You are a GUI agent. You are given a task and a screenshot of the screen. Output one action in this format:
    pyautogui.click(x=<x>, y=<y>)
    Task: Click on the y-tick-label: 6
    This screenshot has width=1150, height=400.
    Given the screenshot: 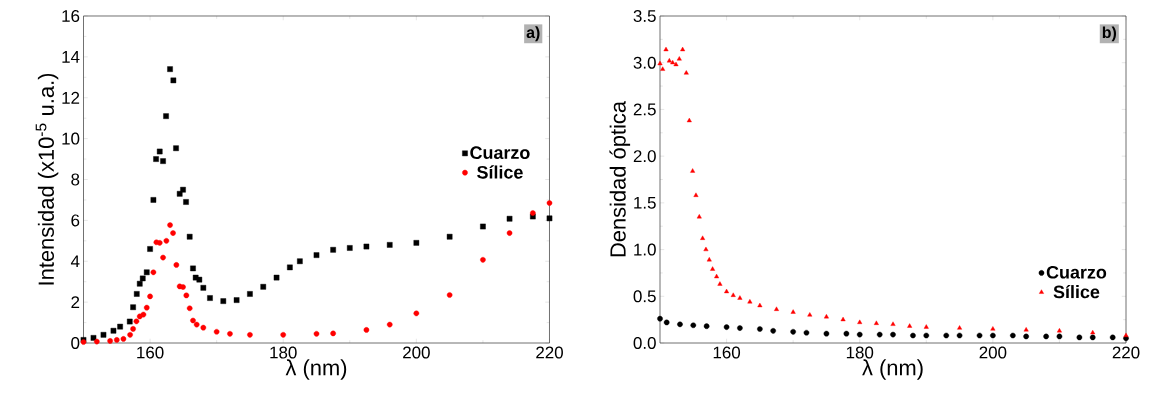 What is the action you would take?
    pyautogui.click(x=75, y=220)
    